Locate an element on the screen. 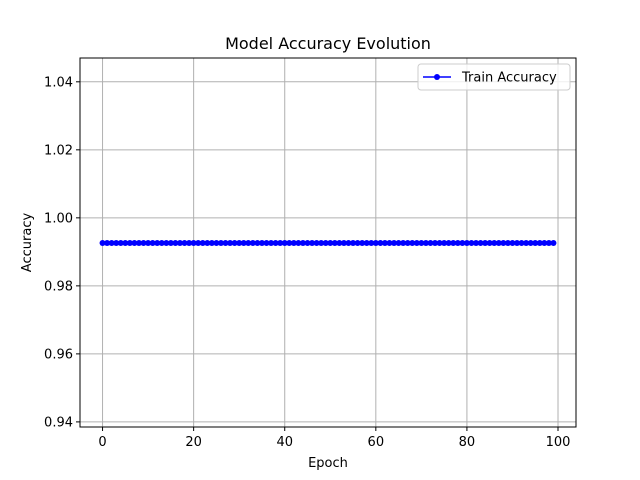 This screenshot has width=640, height=480. y-tick-label: 0.96 is located at coordinates (58, 354).